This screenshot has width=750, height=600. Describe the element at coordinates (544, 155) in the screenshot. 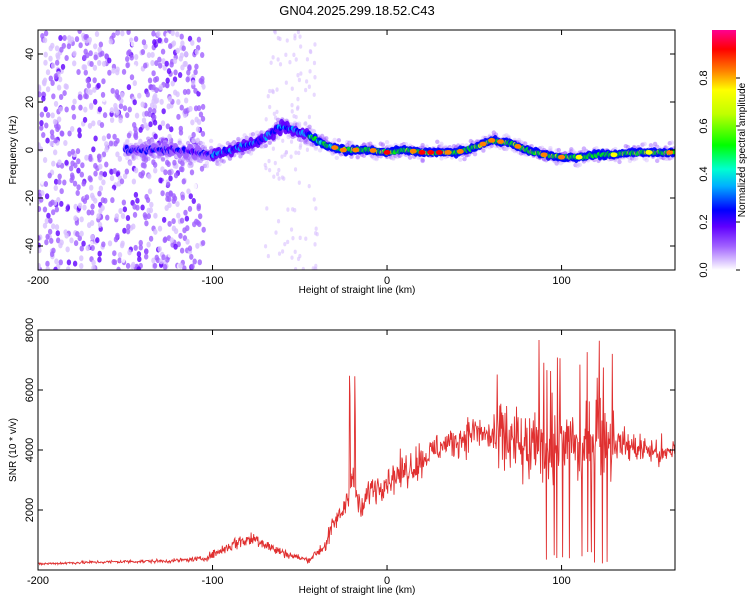

I see `spectrogram-peak-cell` at that location.